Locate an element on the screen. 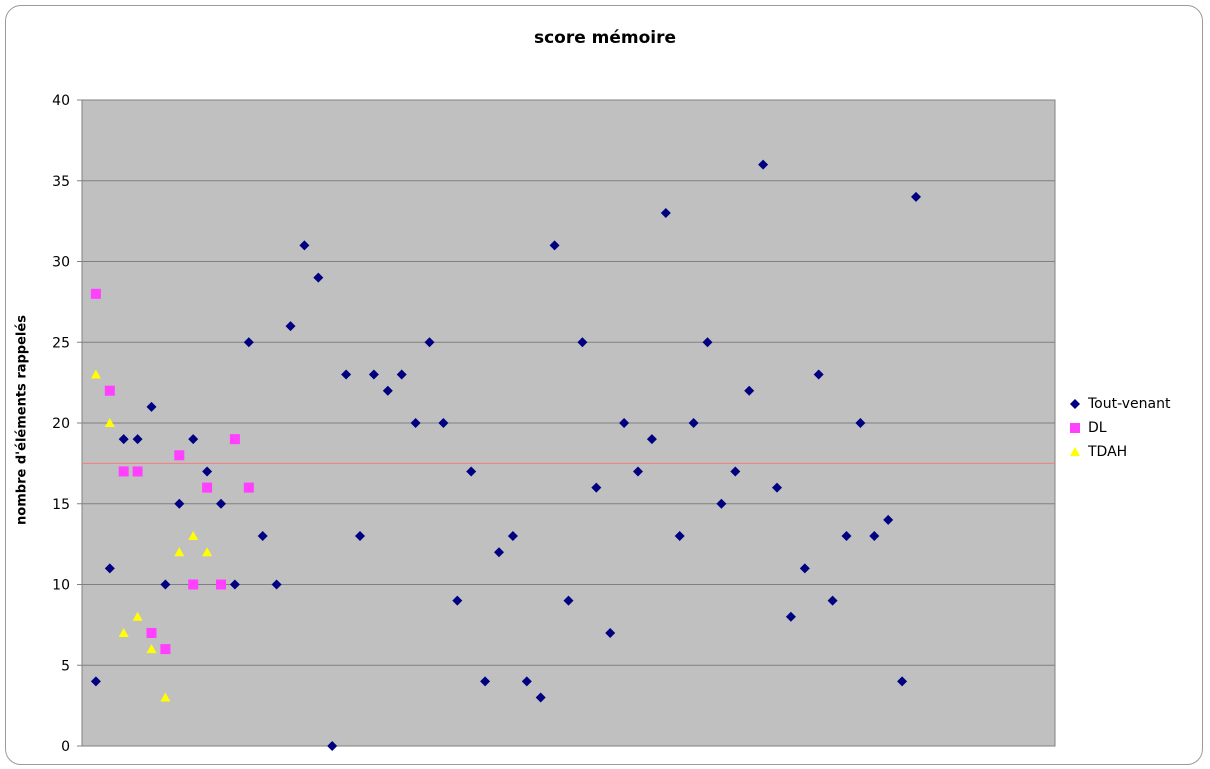 This screenshot has height=769, width=1210. legend-item: TDAH is located at coordinates (1119, 452).